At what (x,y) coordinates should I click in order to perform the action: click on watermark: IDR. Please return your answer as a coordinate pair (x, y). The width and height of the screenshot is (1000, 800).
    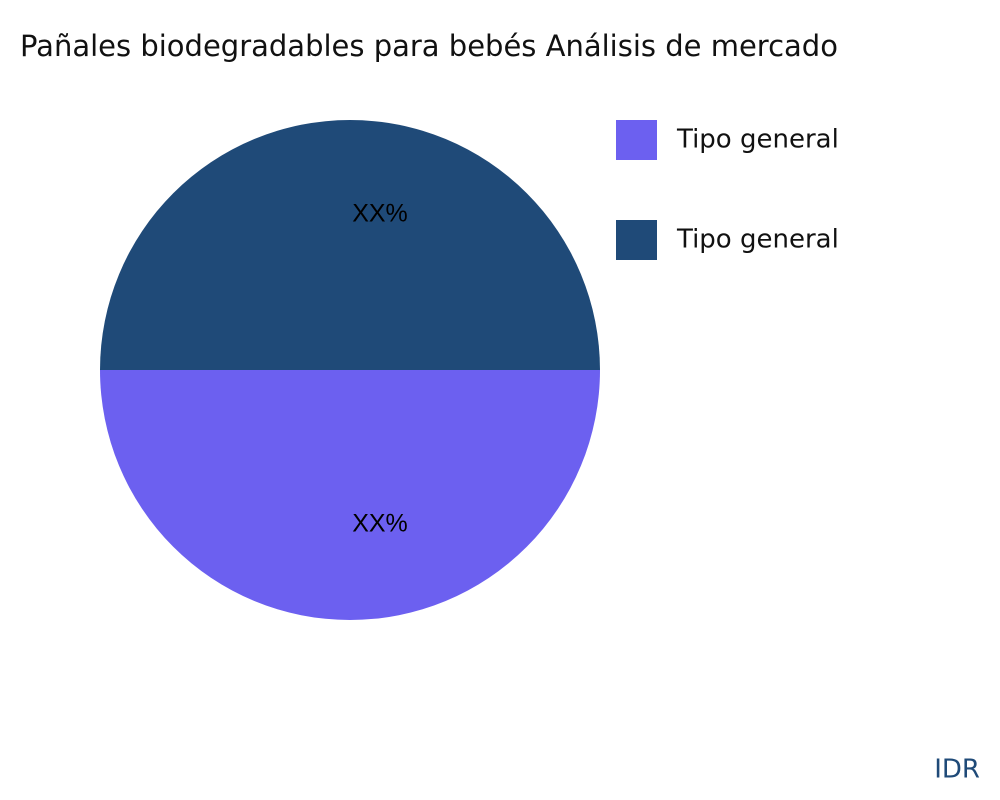
    Looking at the image, I should click on (957, 770).